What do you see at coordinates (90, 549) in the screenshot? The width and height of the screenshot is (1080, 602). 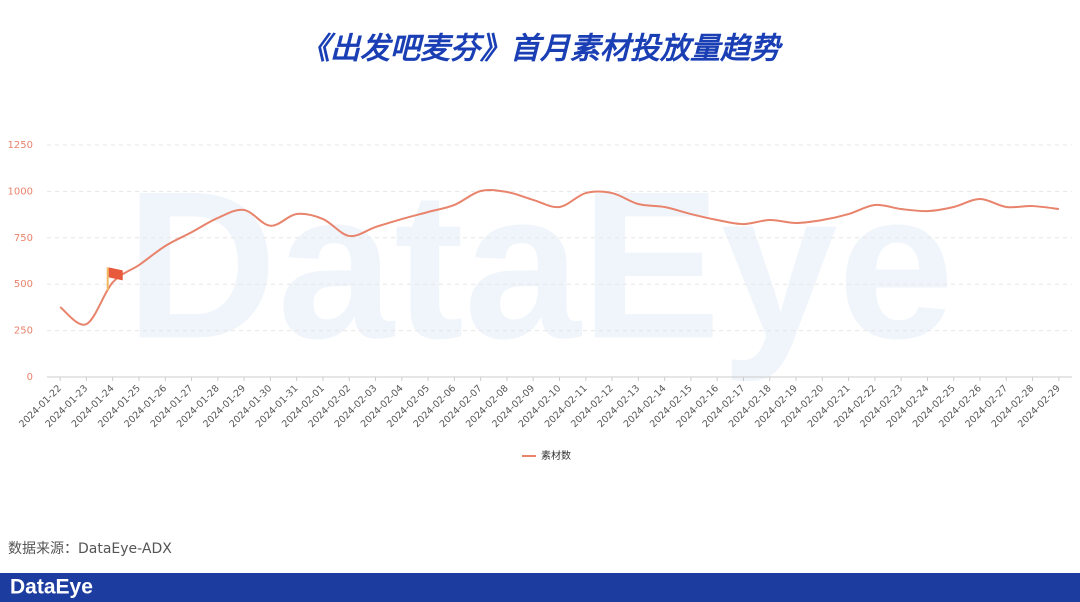 I see `source-note: 数据来源：DataEye-ADX` at bounding box center [90, 549].